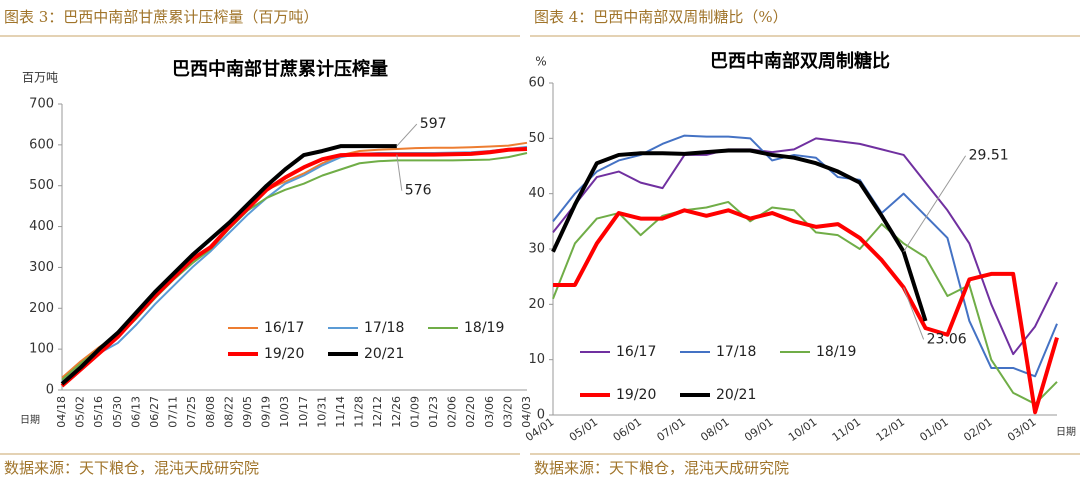 The width and height of the screenshot is (1080, 484). I want to click on x-tick-label: 02/06, so click(452, 412).